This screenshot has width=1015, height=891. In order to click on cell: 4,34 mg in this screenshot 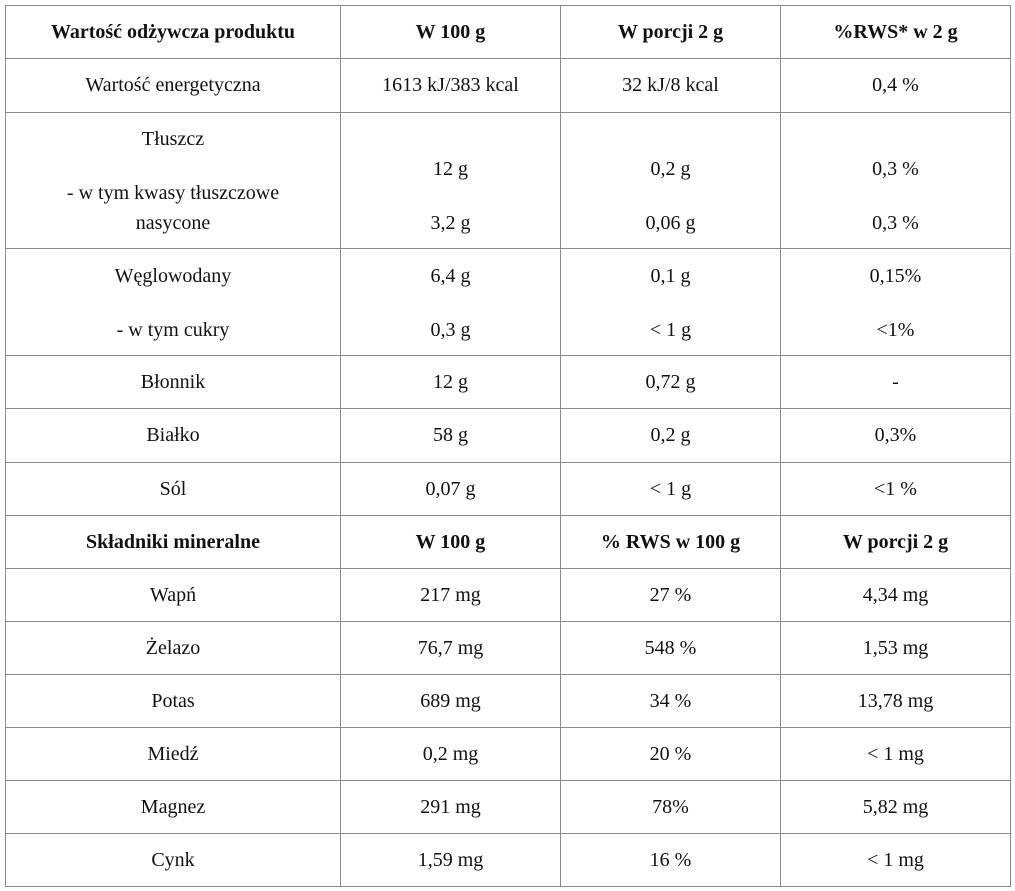, I will do `click(895, 595)`.